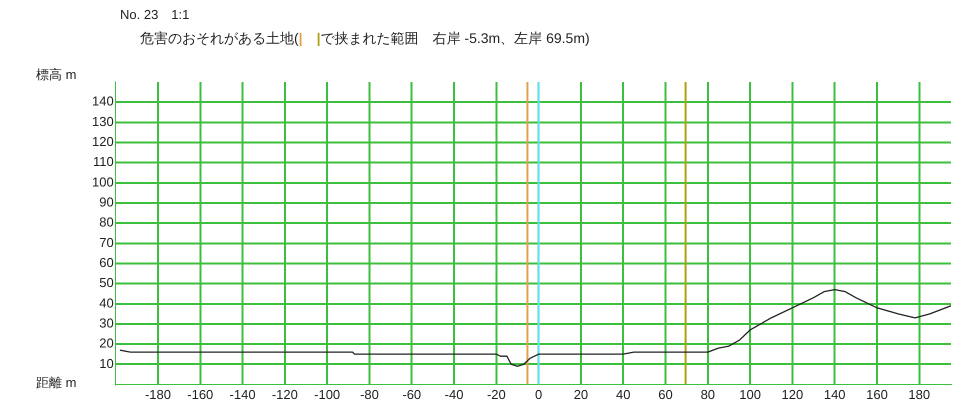 The image size is (954, 406). Describe the element at coordinates (106, 323) in the screenshot. I see `y-tick-label: 30` at that location.